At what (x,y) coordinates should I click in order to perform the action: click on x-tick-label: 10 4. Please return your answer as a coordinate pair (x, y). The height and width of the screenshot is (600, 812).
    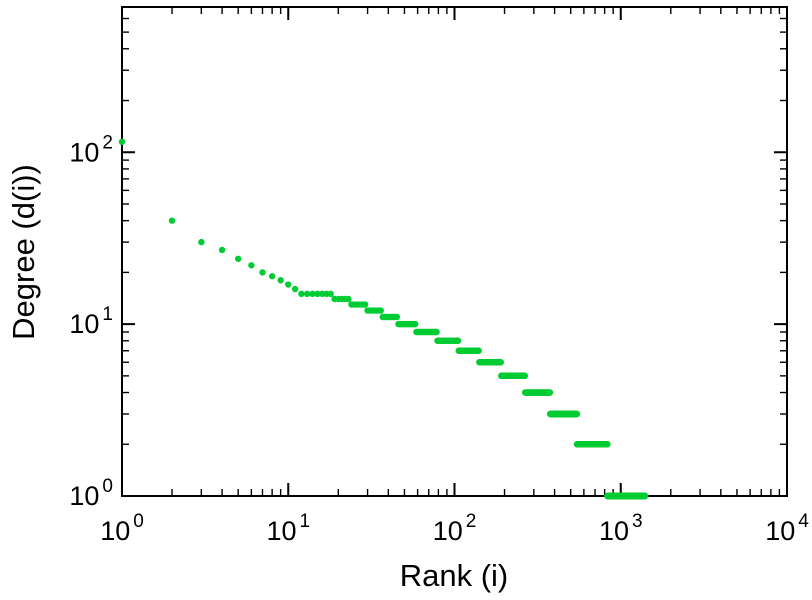
    Looking at the image, I should click on (787, 528).